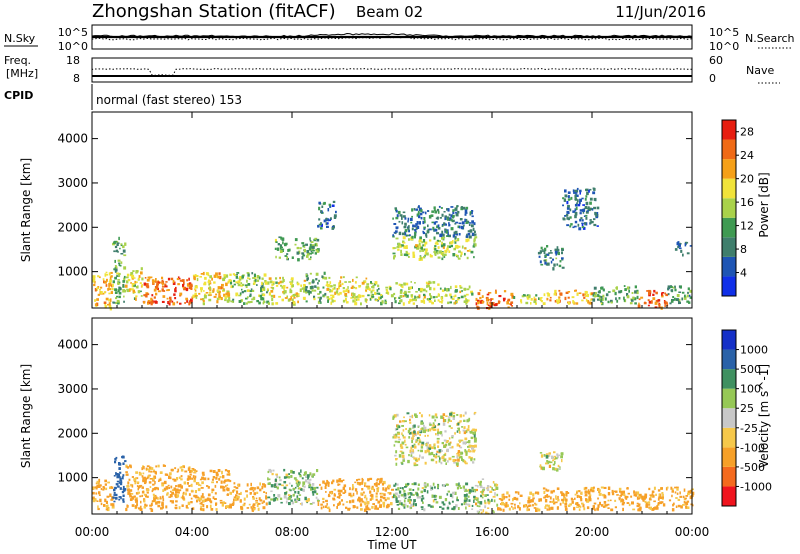  I want to click on nsearch-tick-bottom: 10^0, so click(724, 46).